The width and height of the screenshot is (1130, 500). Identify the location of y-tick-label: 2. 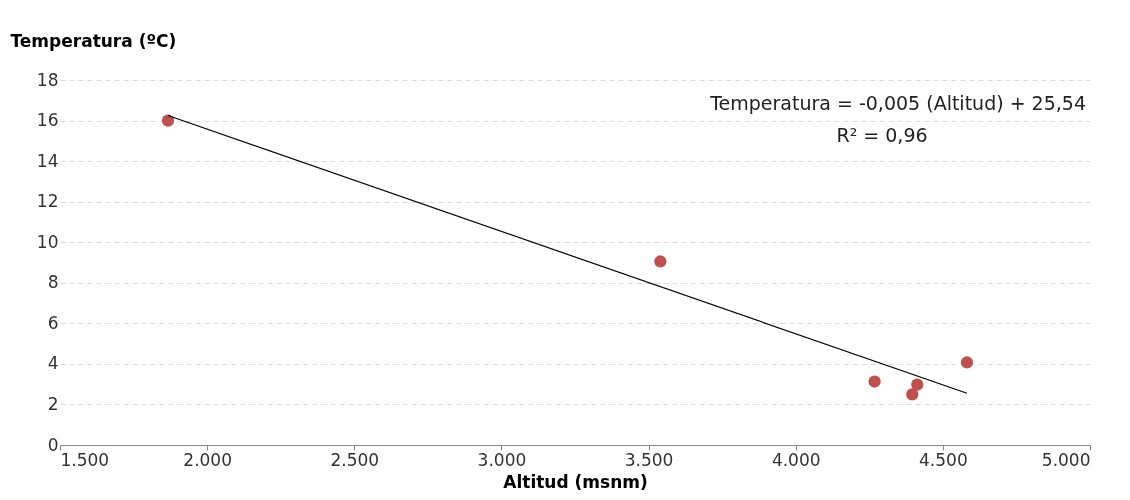
(53, 403).